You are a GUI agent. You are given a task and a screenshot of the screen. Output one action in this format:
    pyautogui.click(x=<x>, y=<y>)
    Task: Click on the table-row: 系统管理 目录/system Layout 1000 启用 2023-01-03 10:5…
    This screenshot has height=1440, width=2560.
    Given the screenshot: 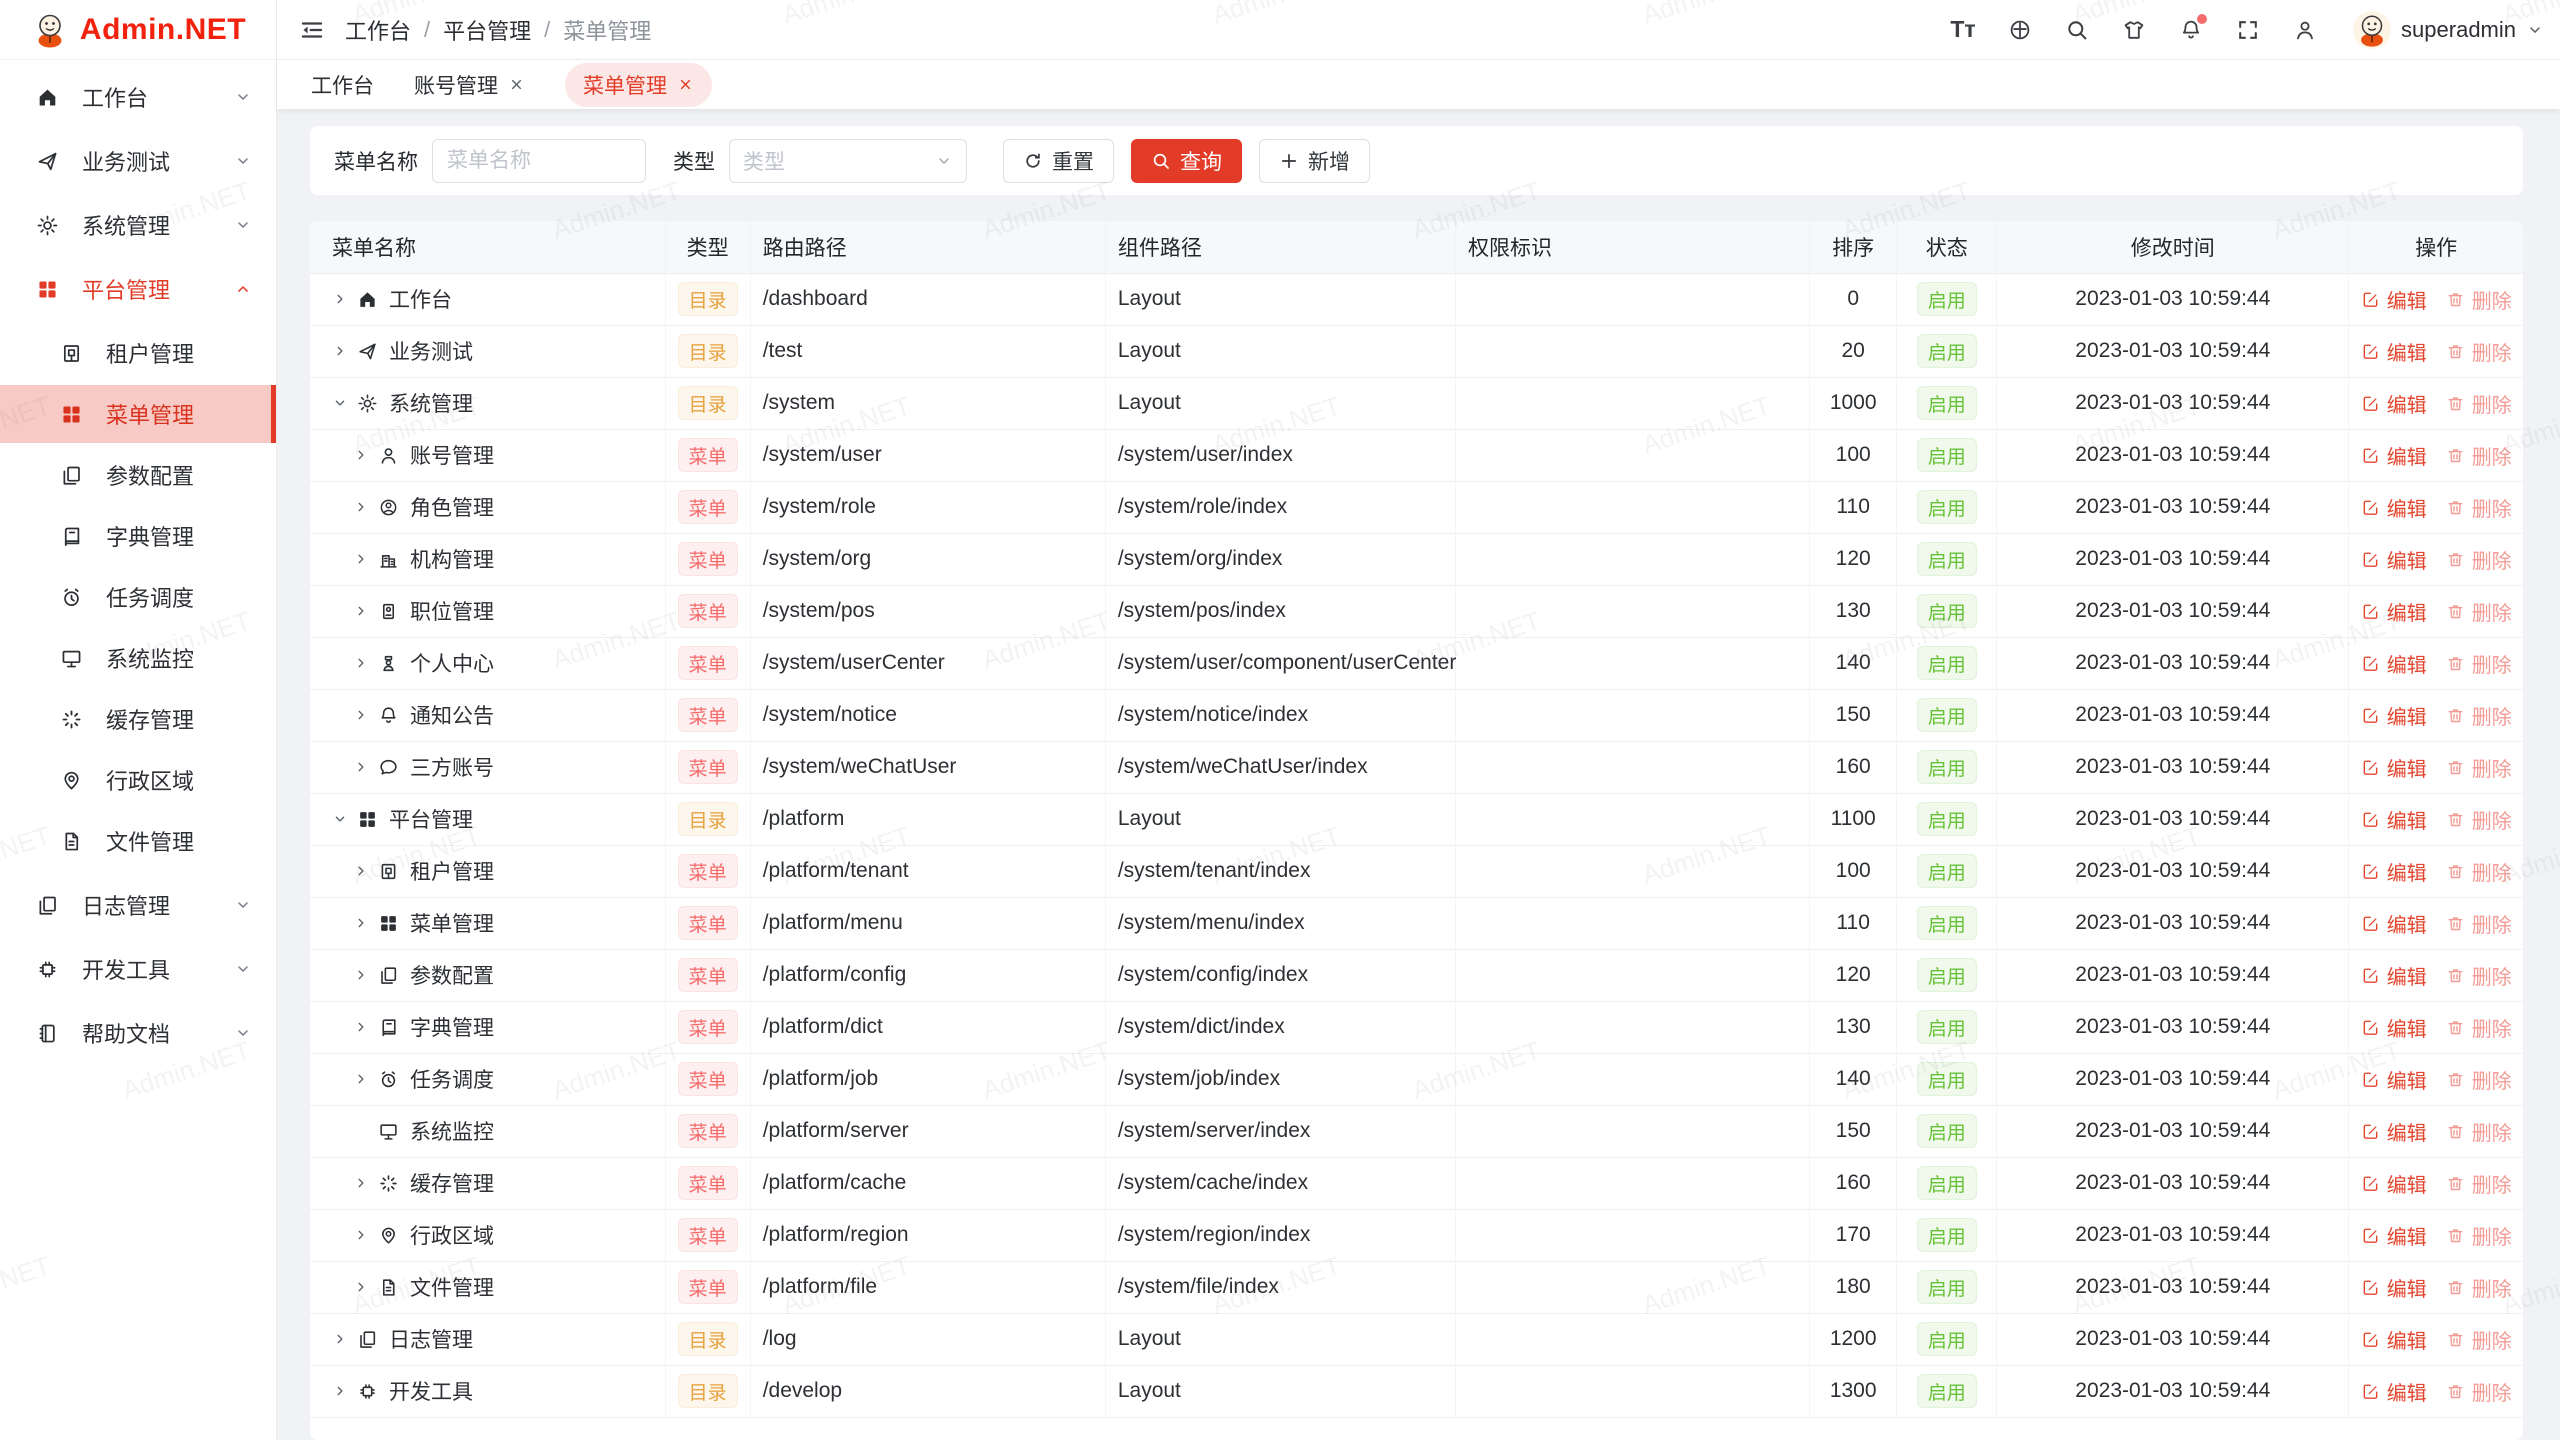 What is the action you would take?
    pyautogui.click(x=1416, y=403)
    